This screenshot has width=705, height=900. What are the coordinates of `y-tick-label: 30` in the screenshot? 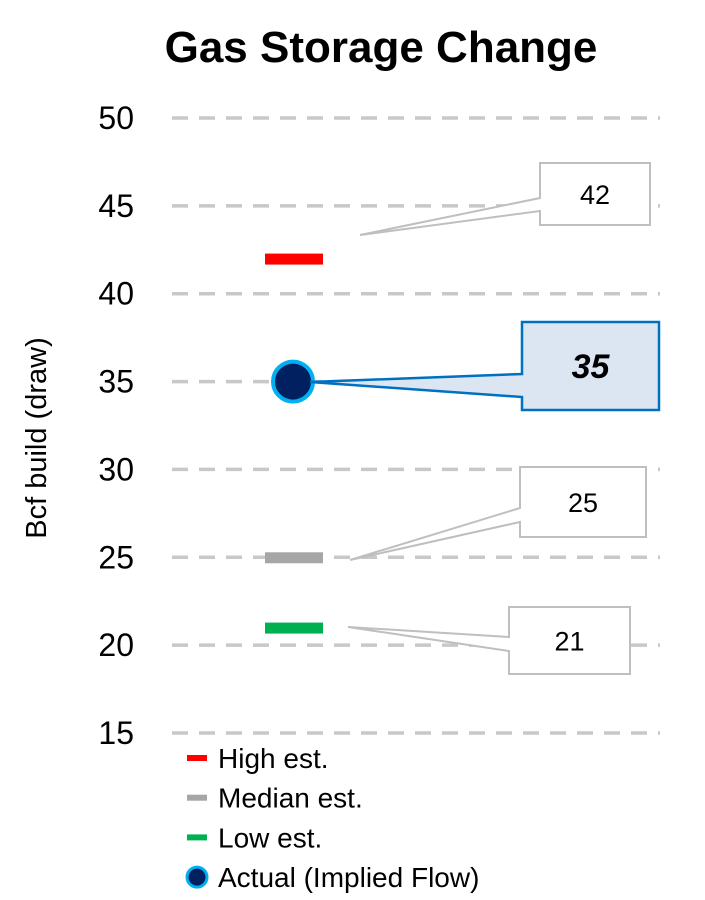 It's located at (116, 469).